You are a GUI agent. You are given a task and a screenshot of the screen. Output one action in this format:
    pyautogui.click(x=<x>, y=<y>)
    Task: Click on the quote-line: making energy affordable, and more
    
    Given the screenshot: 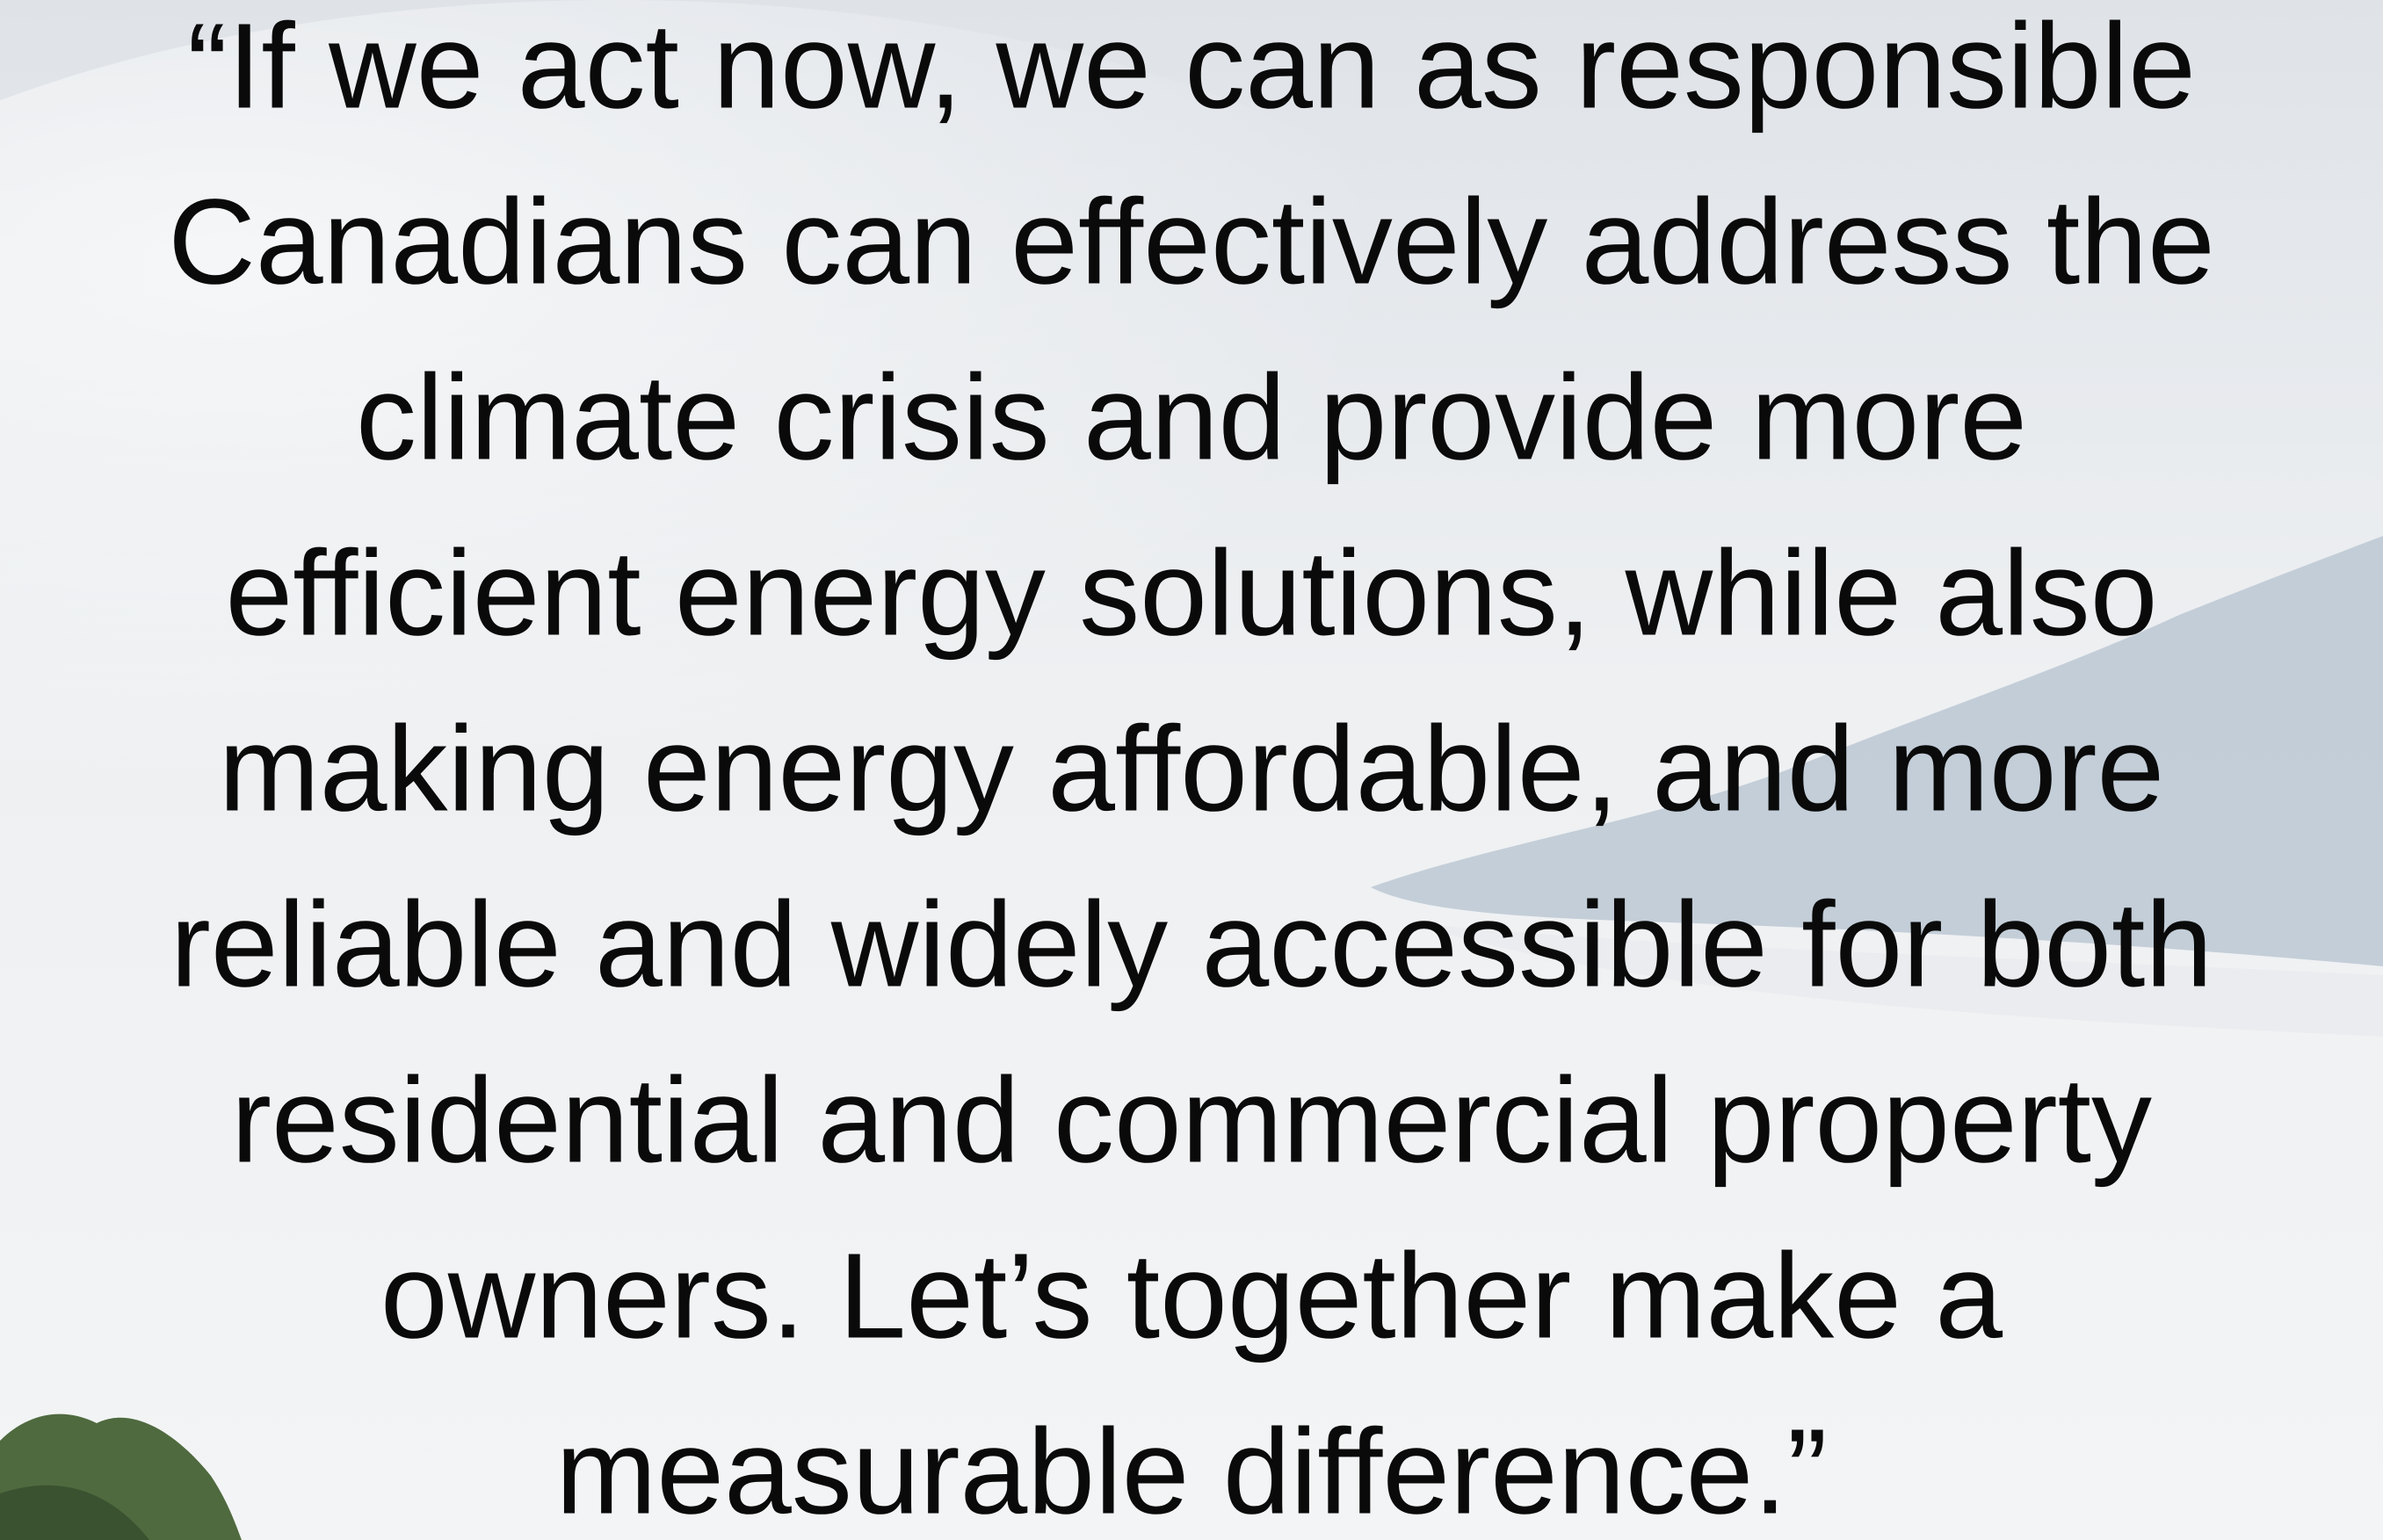 What is the action you would take?
    pyautogui.click(x=1191, y=768)
    